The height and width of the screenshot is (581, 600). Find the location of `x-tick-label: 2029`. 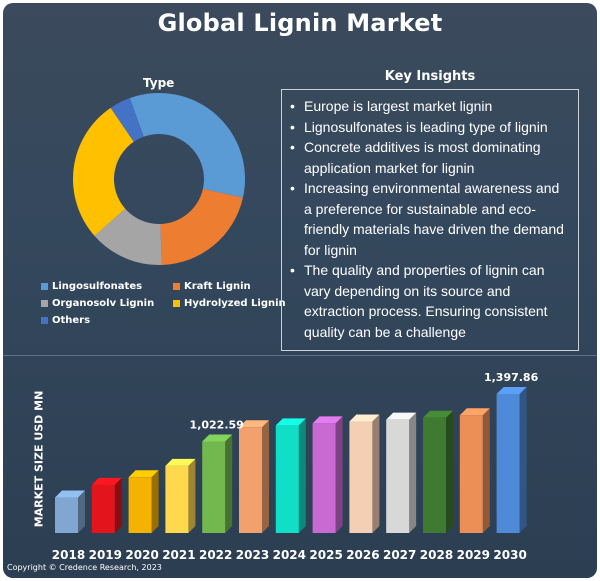

x-tick-label: 2029 is located at coordinates (473, 555).